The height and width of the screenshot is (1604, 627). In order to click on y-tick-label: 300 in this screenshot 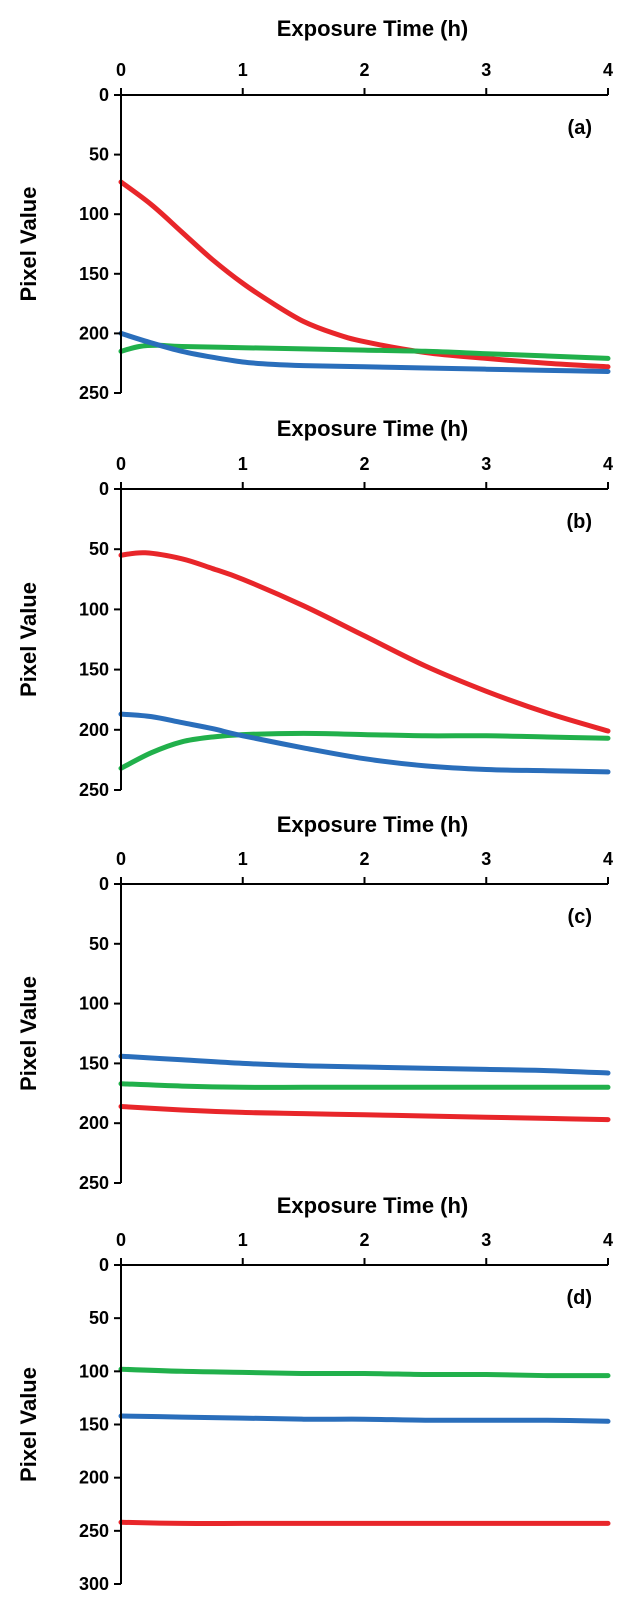, I will do `click(94, 1584)`.